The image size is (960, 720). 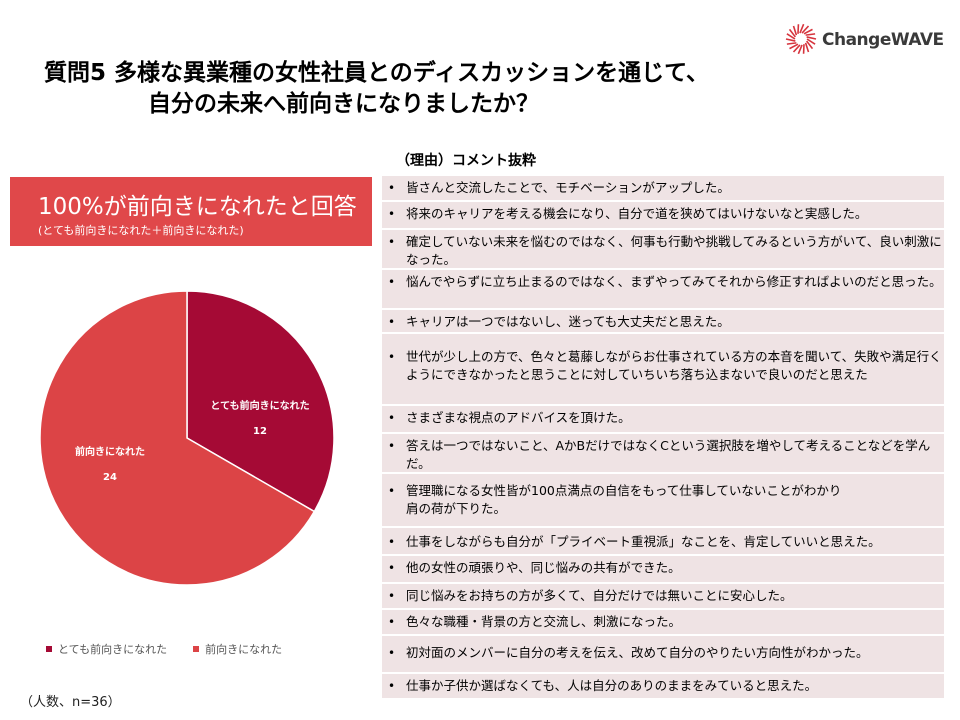 I want to click on comment-item: • キャリアは一つではないし、迷っても大丈夫だと思えた。, so click(x=663, y=321).